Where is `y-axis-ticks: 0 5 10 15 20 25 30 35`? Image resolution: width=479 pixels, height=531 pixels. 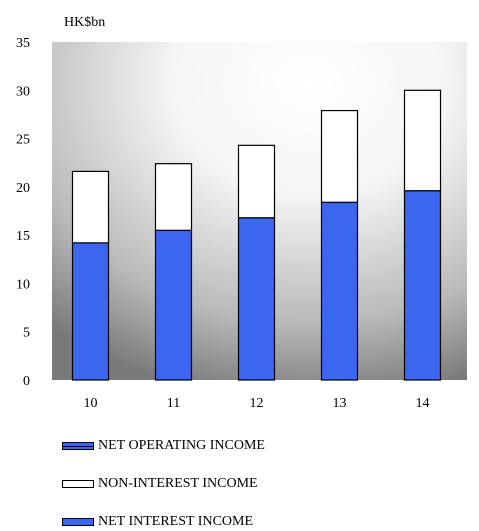 y-axis-ticks: 0 5 10 15 20 25 30 35 is located at coordinates (23, 212).